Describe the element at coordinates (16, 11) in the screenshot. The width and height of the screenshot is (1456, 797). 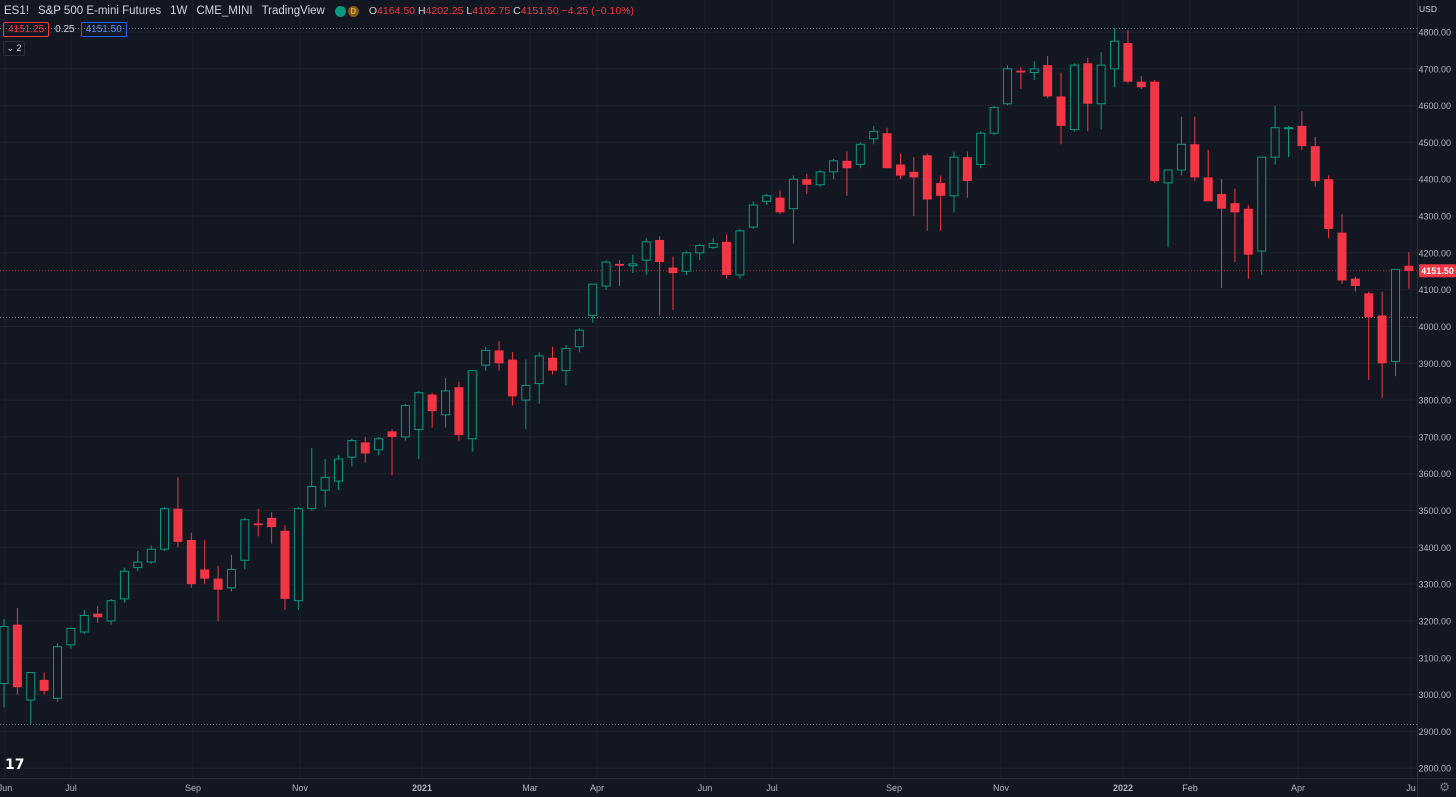
I see `symbol-label: ES1!` at that location.